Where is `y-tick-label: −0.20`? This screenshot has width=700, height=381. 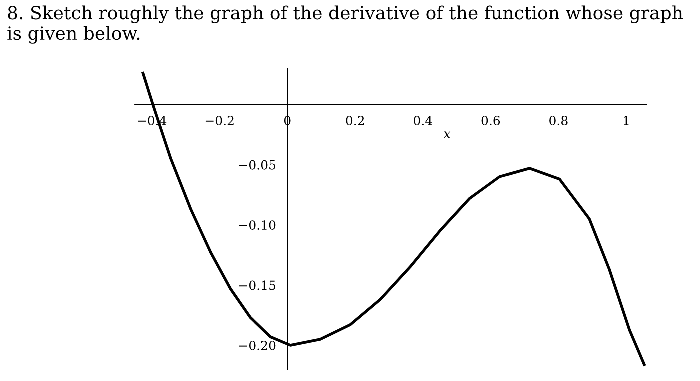
y-tick-label: −0.20 is located at coordinates (258, 345).